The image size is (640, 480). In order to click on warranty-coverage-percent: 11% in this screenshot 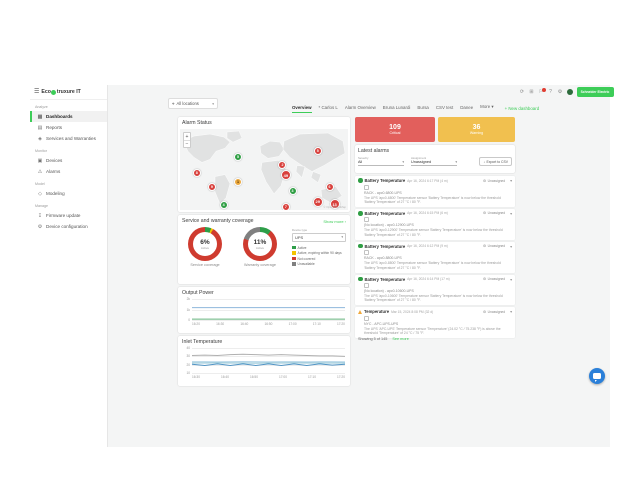, I will do `click(260, 242)`.